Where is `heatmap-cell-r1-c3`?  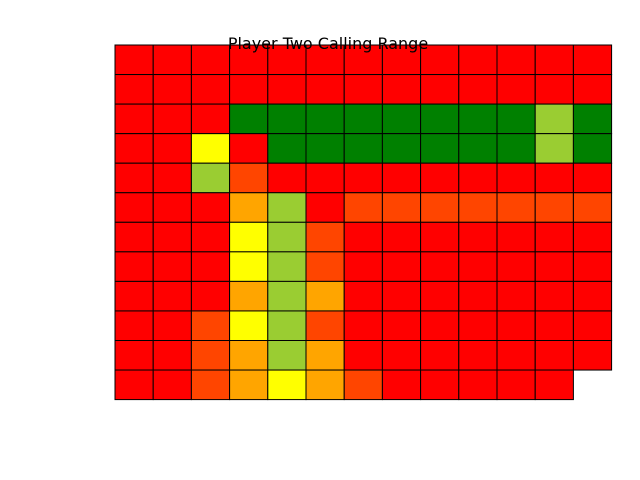
heatmap-cell-r1-c3 is located at coordinates (249, 89).